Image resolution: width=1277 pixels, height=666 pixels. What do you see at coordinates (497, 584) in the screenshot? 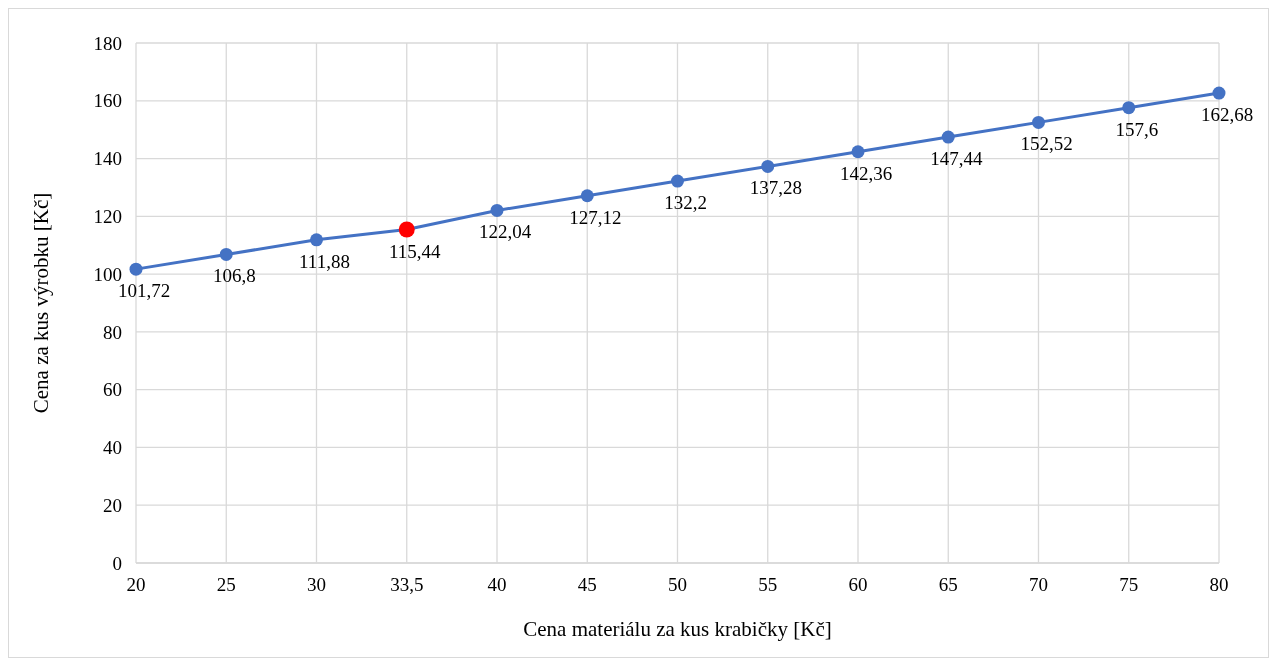
I see `x-tick-label: 40` at bounding box center [497, 584].